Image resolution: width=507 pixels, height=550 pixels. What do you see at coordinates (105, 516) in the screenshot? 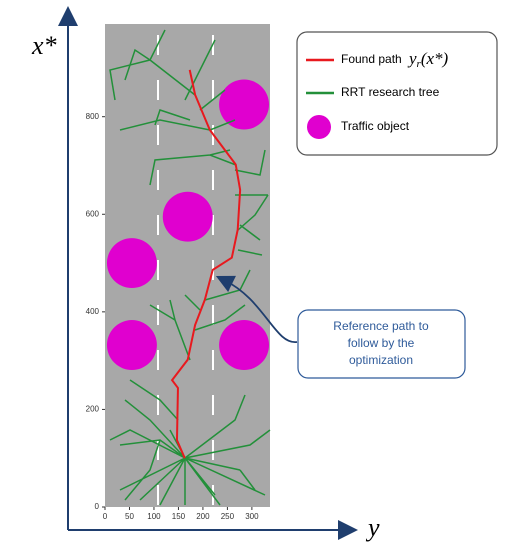
I see `x-tick-label: 0` at bounding box center [105, 516].